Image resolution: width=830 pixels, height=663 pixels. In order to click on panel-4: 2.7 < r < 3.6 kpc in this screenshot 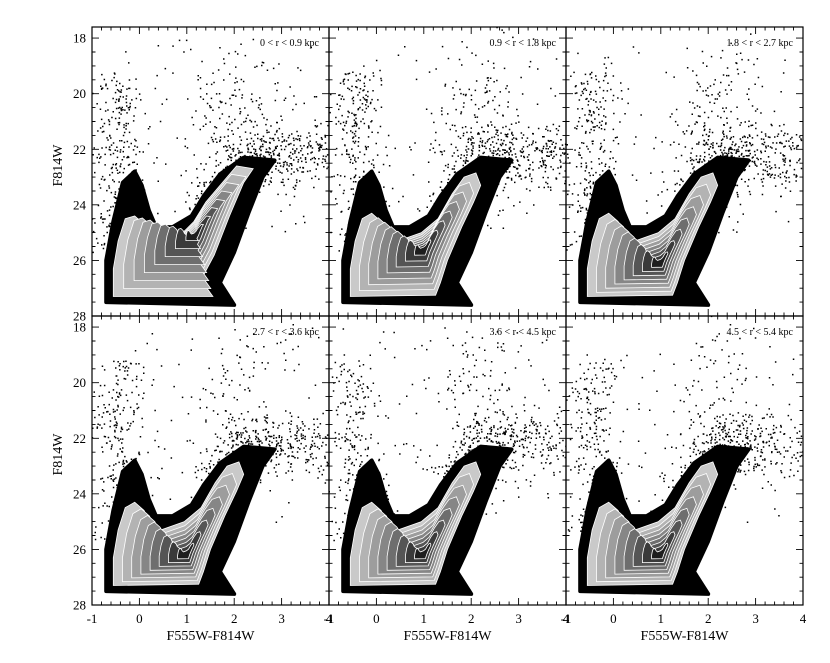, I will do `click(210, 460)`.